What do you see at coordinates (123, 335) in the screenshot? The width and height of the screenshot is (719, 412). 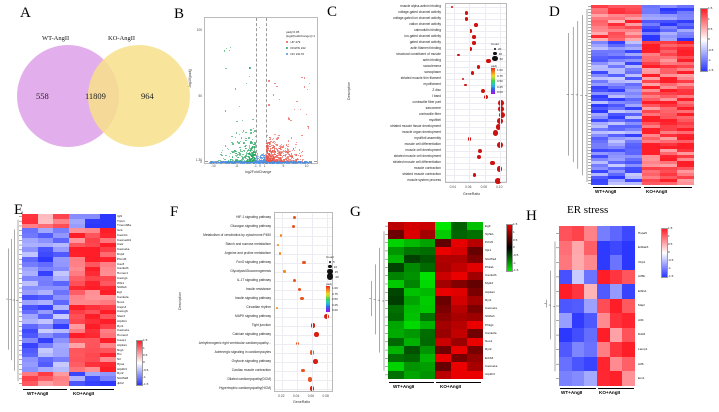 I see `heatmap-gene-label: Homer2` at bounding box center [123, 335].